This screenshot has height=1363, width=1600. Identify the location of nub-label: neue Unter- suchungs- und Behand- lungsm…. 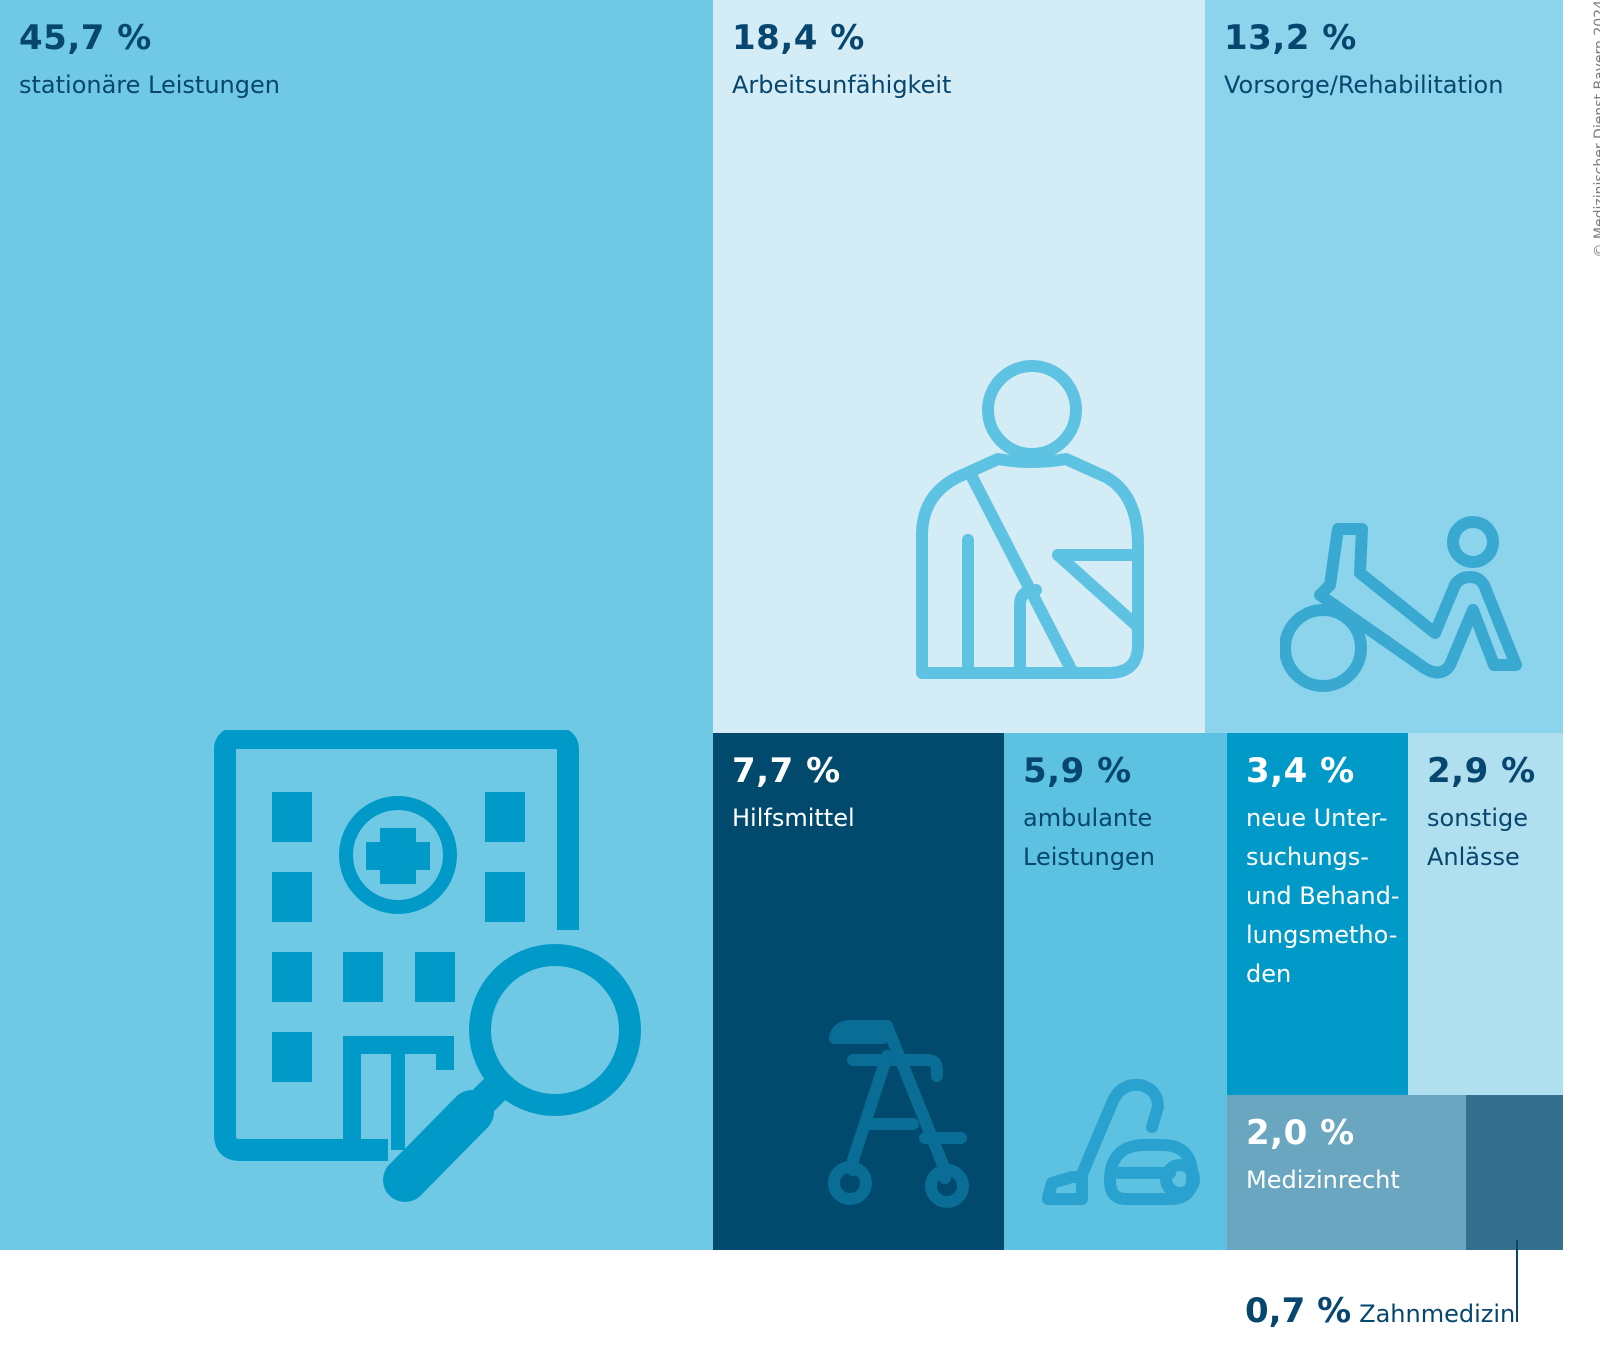
(1323, 896).